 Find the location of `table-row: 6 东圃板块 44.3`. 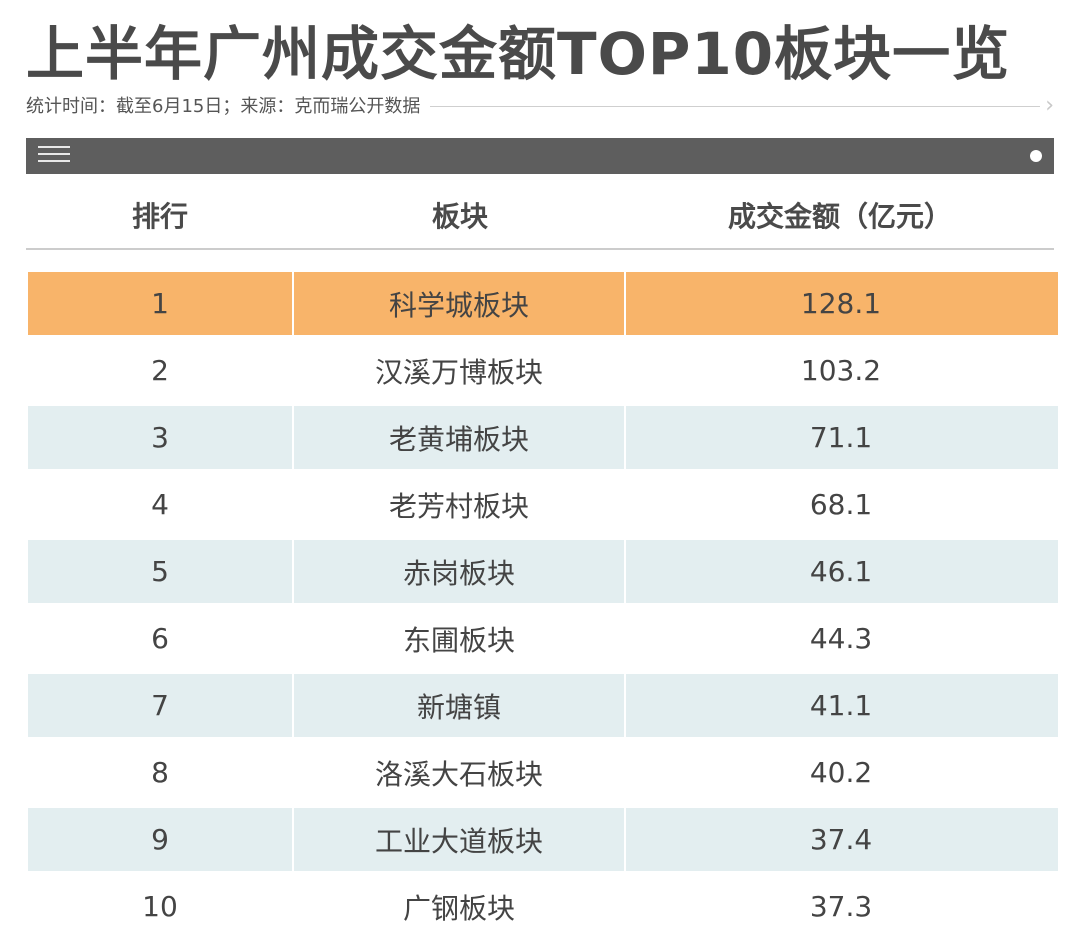

table-row: 6 东圃板块 44.3 is located at coordinates (543, 638).